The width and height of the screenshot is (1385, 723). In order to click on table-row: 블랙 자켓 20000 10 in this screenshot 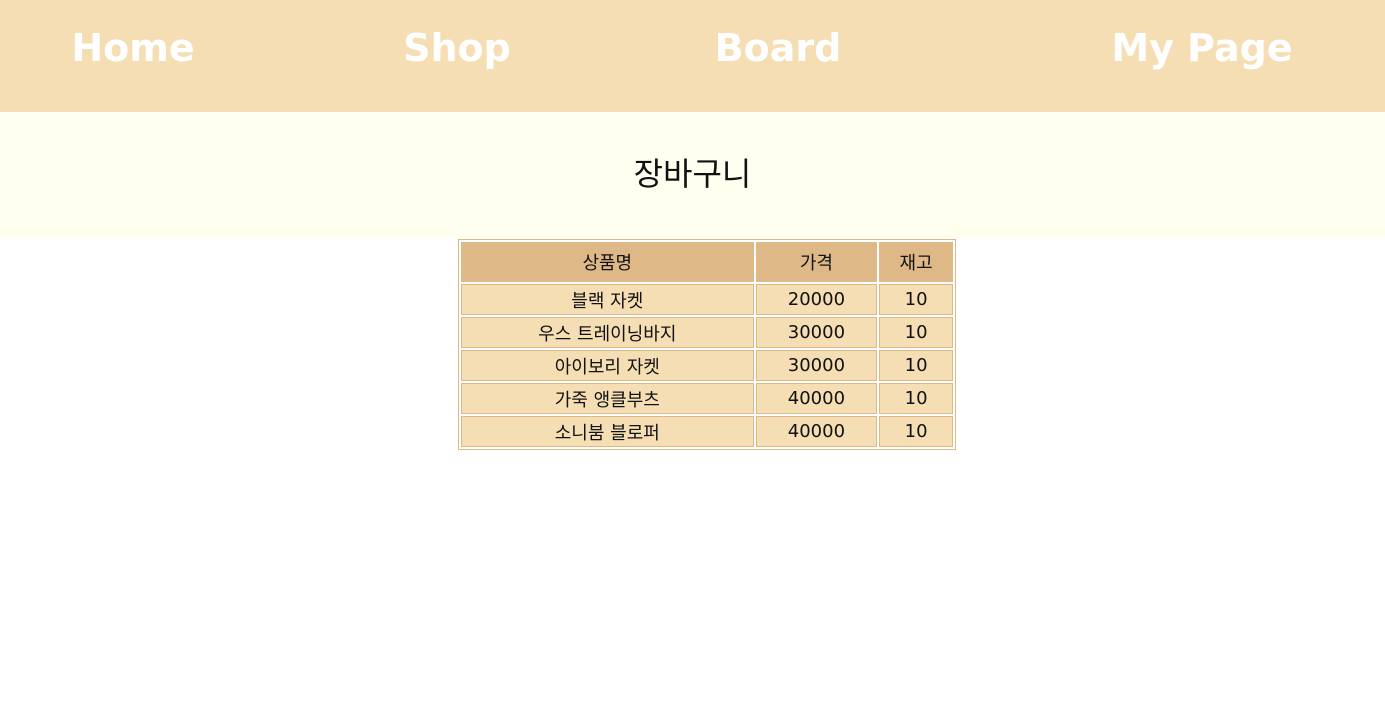, I will do `click(707, 299)`.